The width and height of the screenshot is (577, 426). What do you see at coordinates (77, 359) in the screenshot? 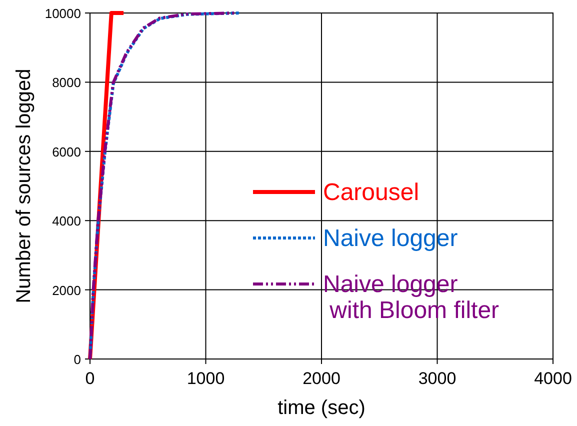
I see `y-tick-label: 0` at bounding box center [77, 359].